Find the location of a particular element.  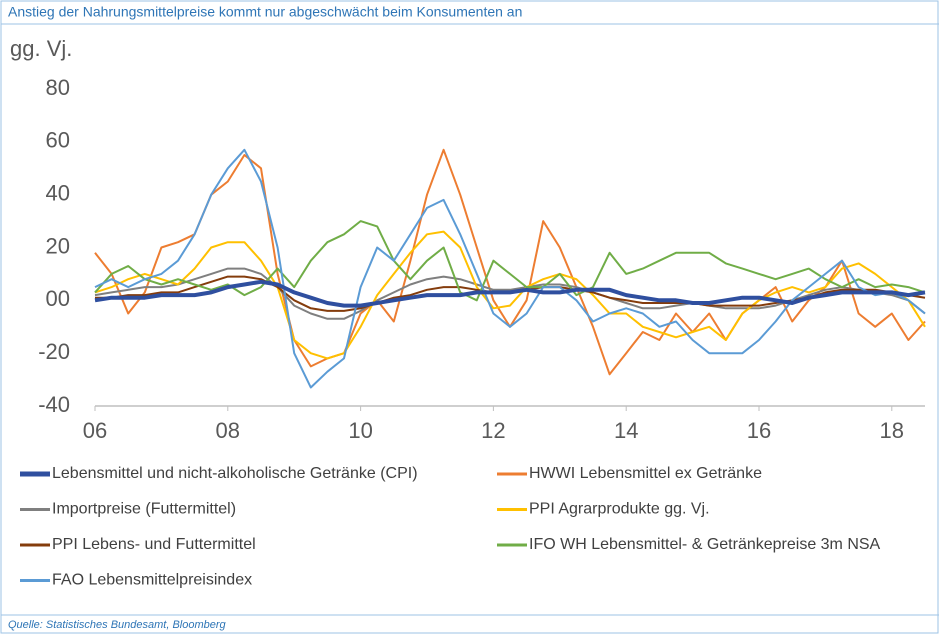

y-tick-label: -40 is located at coordinates (54, 404).